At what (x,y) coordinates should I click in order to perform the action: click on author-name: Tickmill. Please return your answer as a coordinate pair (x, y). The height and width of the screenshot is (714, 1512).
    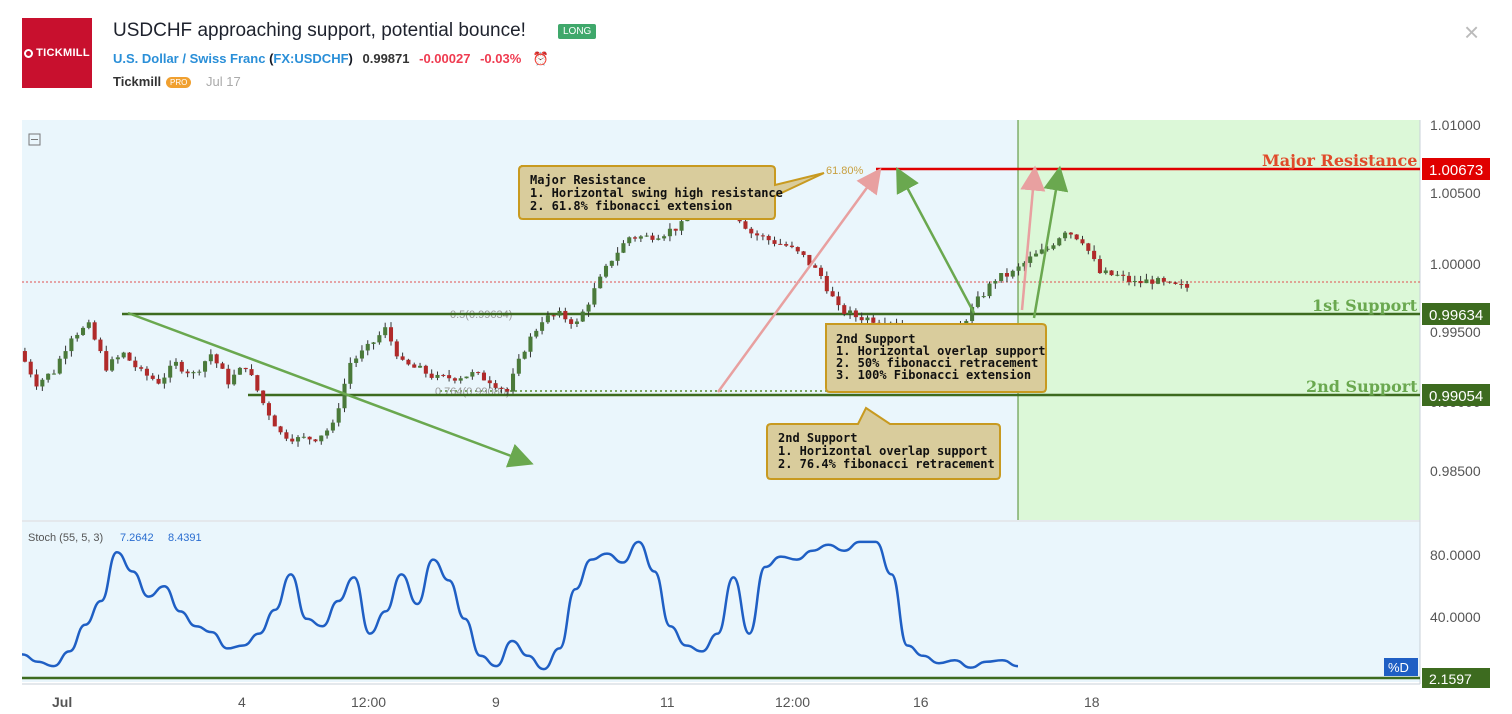
    Looking at the image, I should click on (137, 81).